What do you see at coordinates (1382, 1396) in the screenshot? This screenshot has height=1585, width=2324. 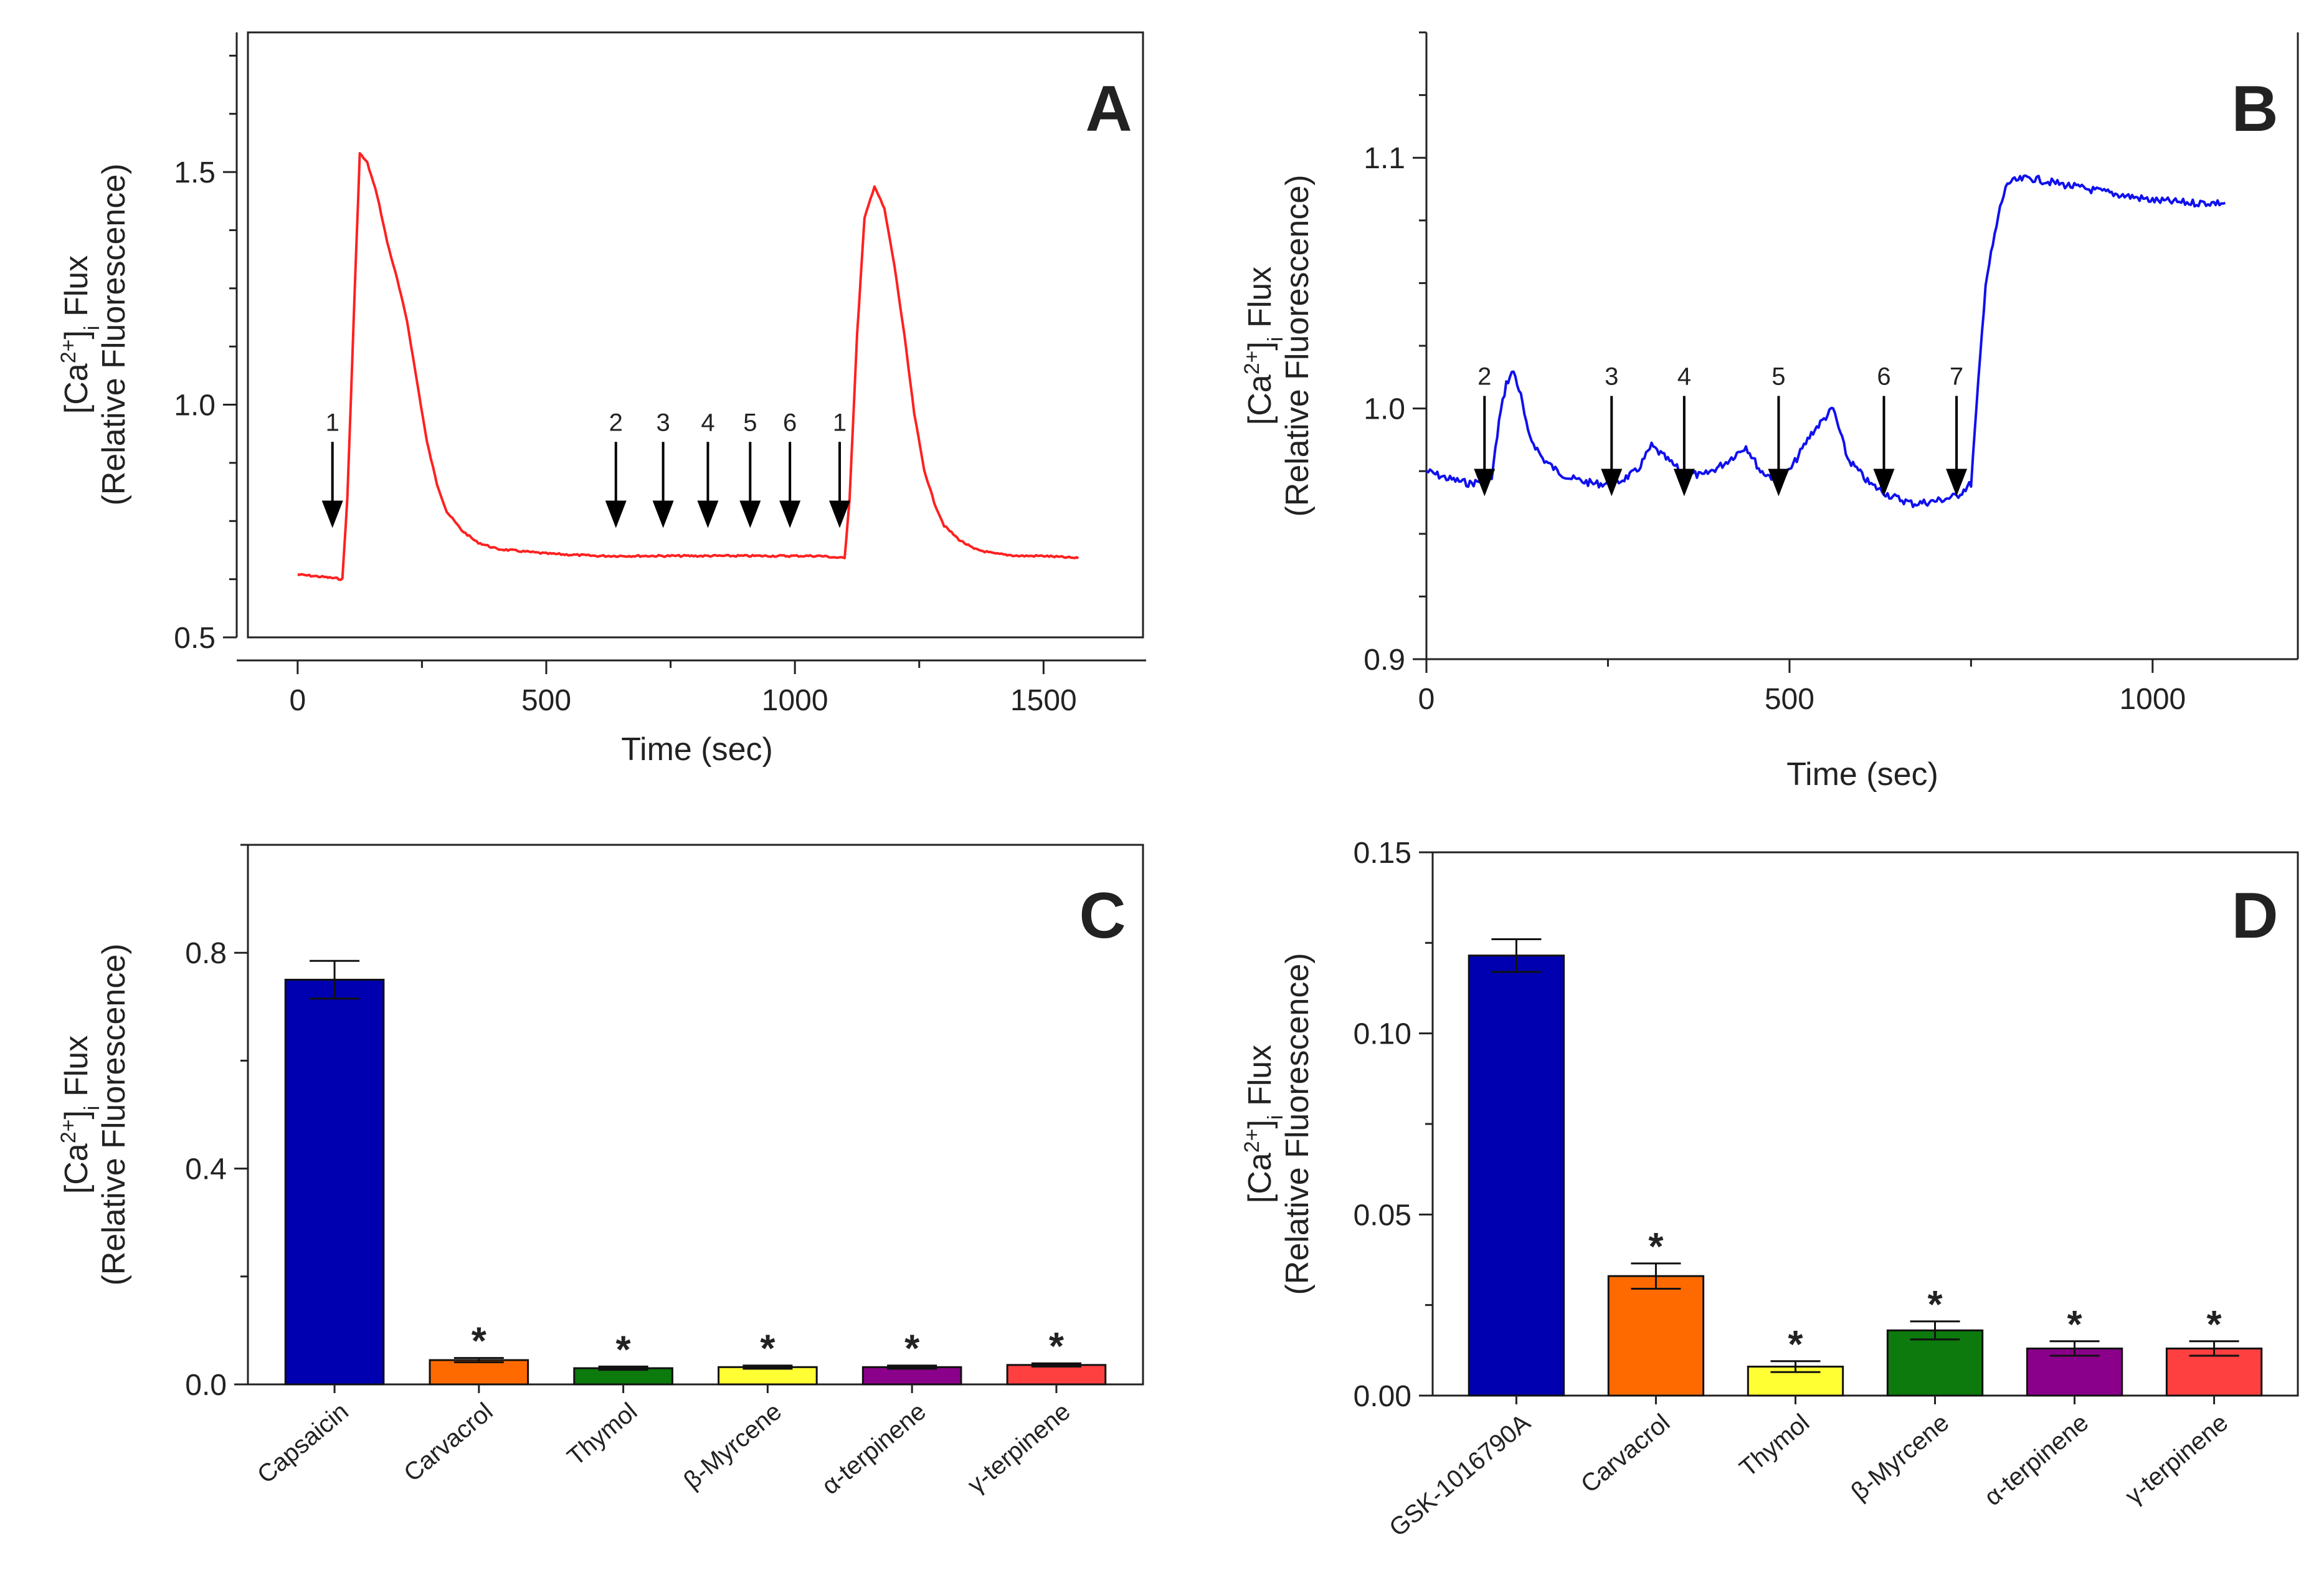 I see `y-tick-label: 0.00` at bounding box center [1382, 1396].